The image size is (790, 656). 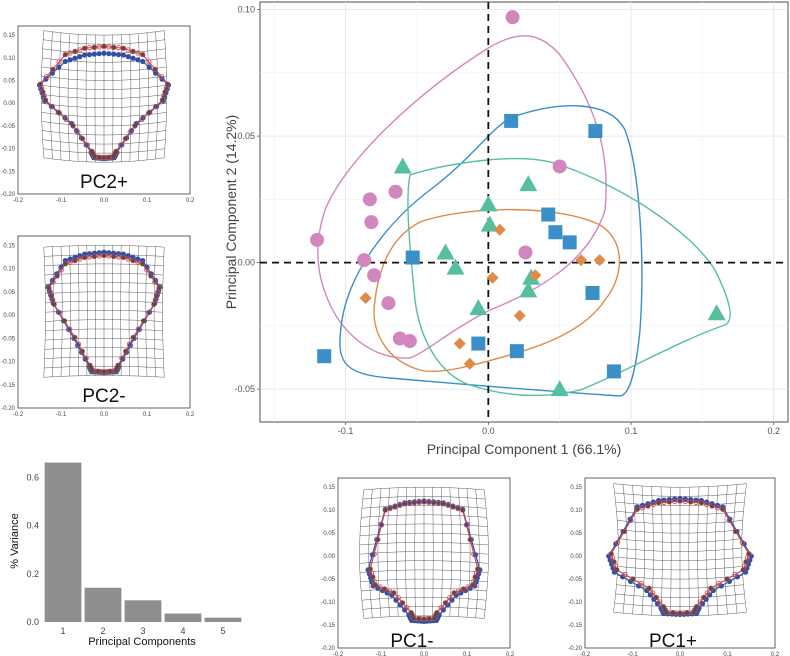 I want to click on shape-y-tick-label: 0.15, so click(x=9, y=246).